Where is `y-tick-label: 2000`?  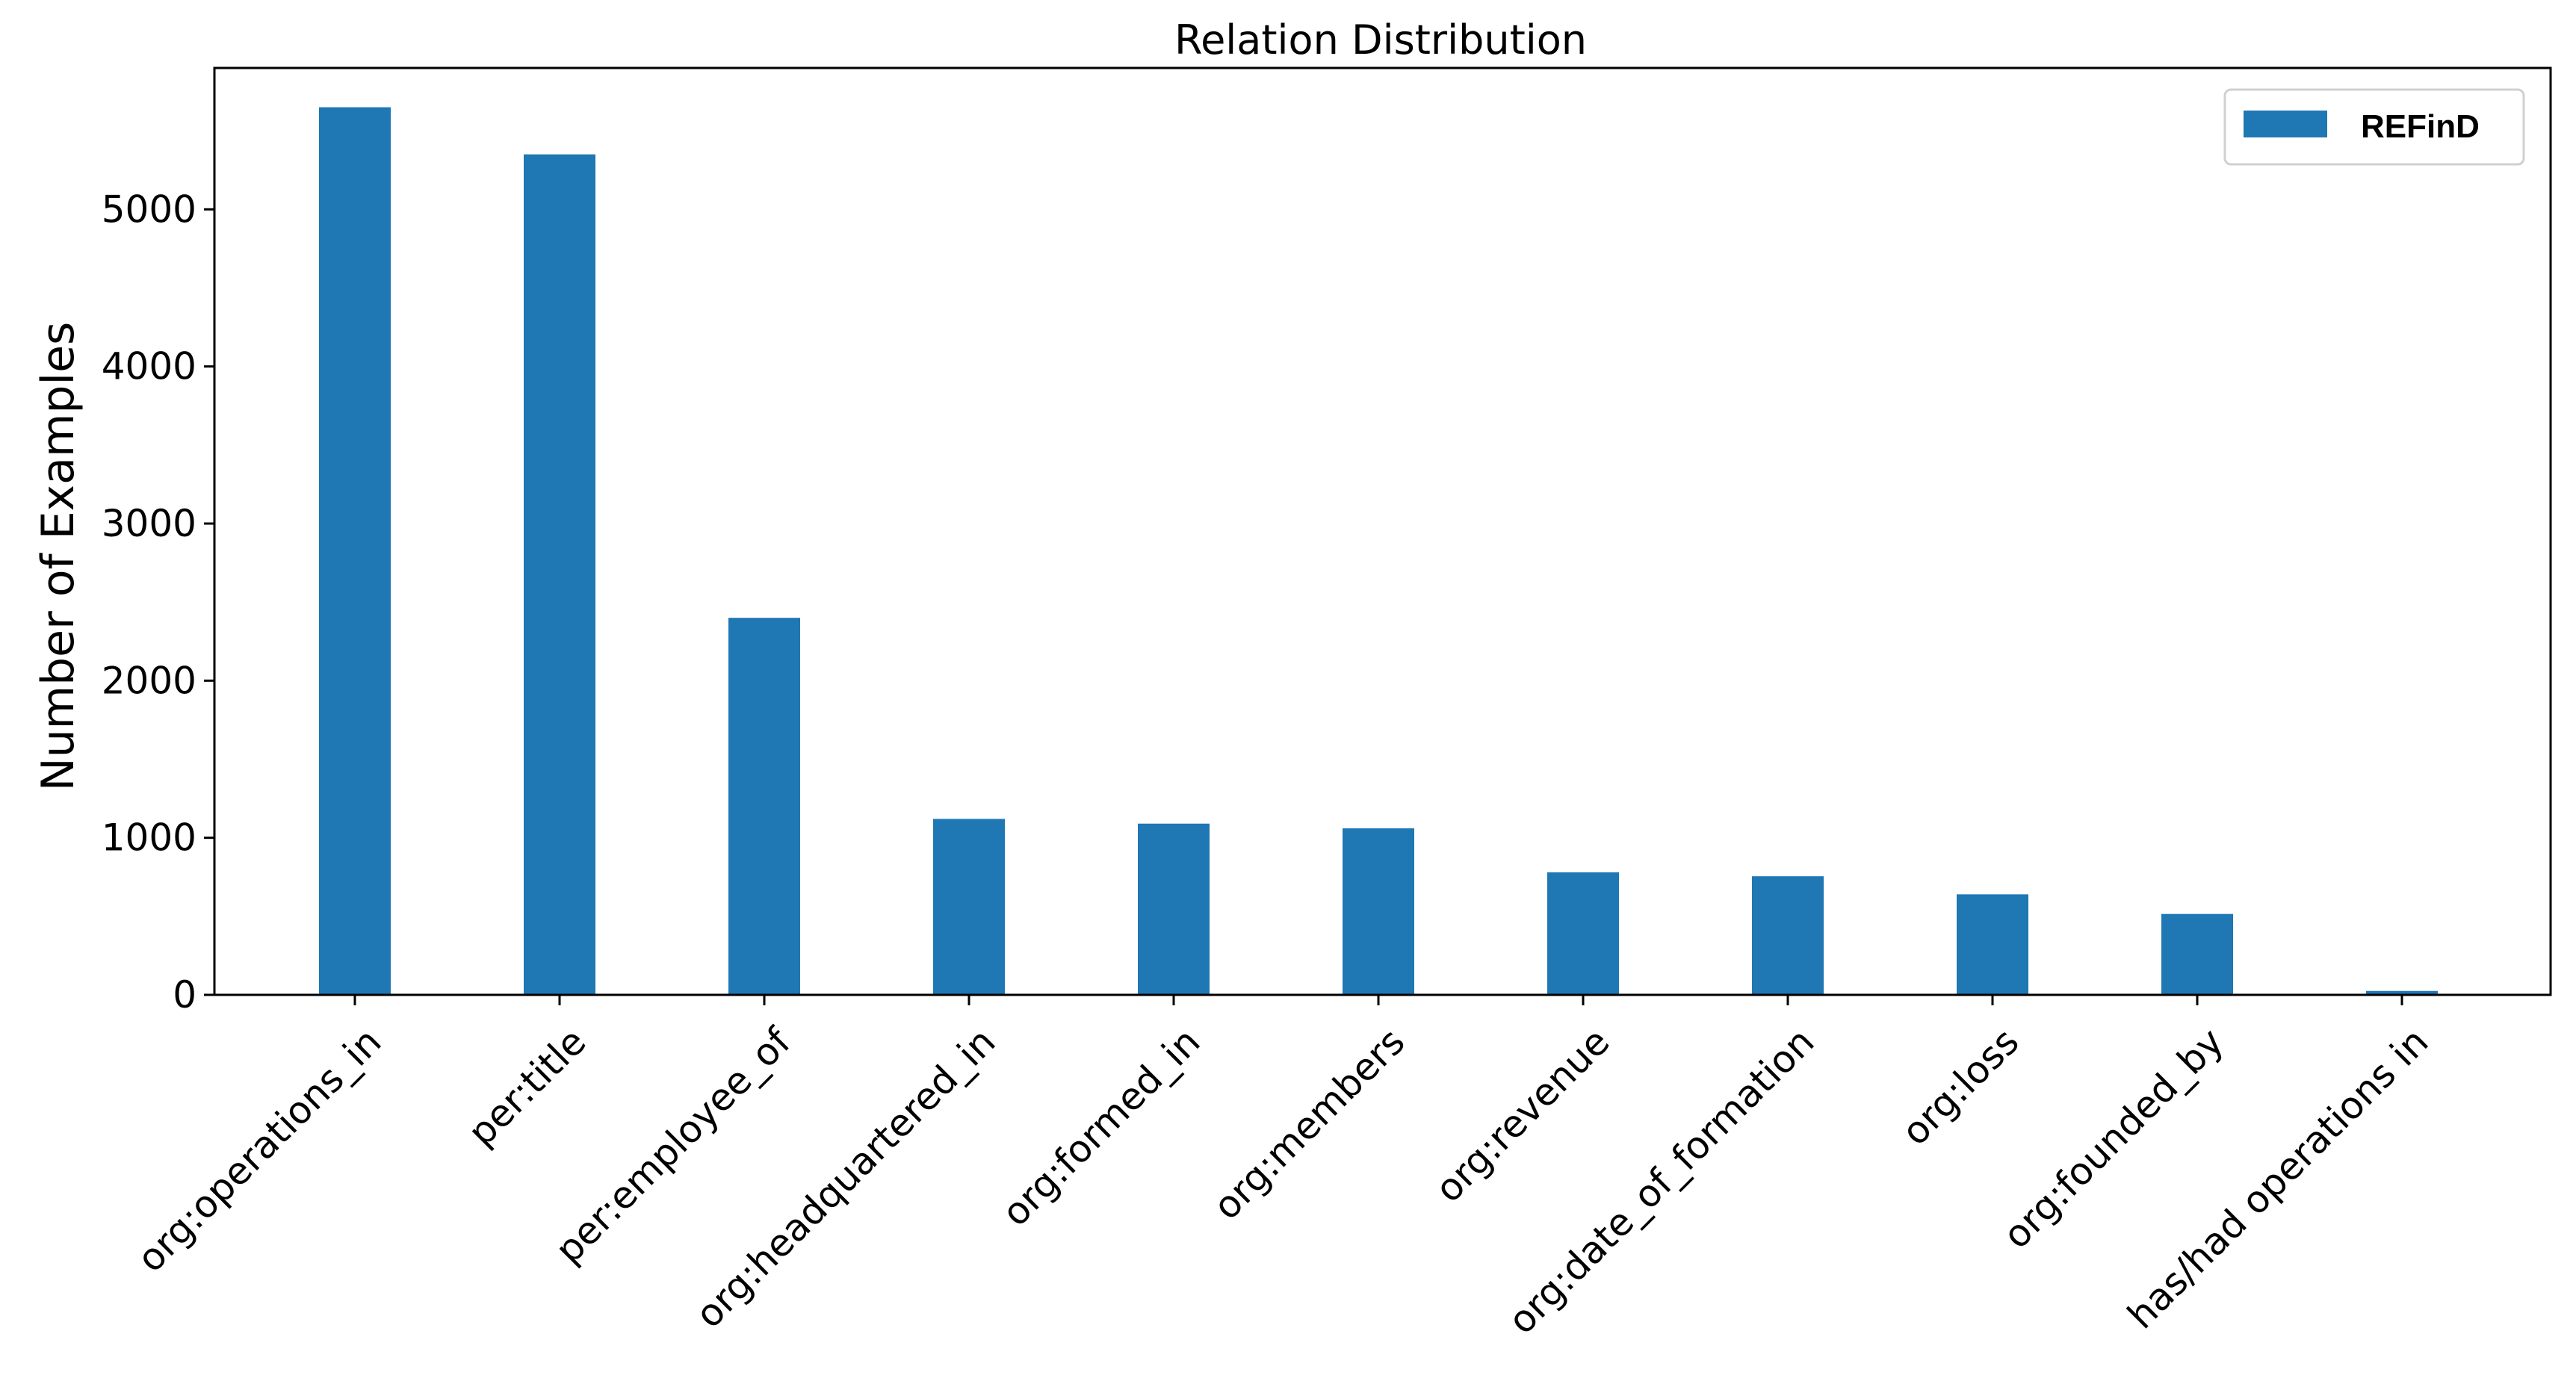
y-tick-label: 2000 is located at coordinates (149, 680).